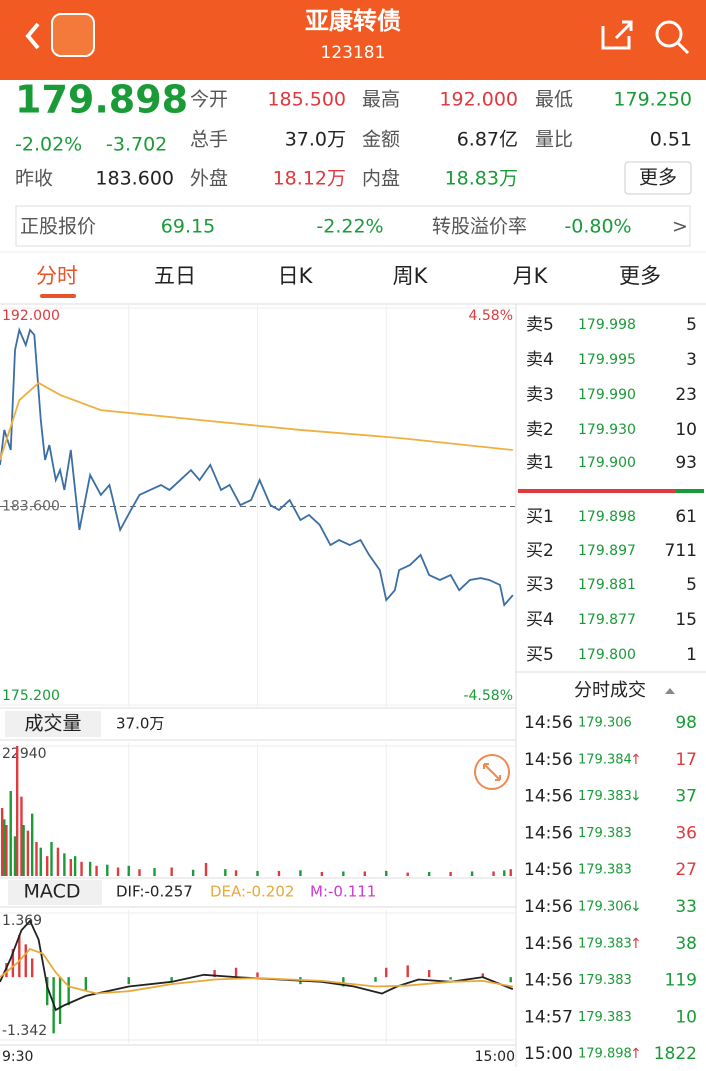 The height and width of the screenshot is (1071, 706). What do you see at coordinates (381, 140) in the screenshot?
I see `field-label: 金额` at bounding box center [381, 140].